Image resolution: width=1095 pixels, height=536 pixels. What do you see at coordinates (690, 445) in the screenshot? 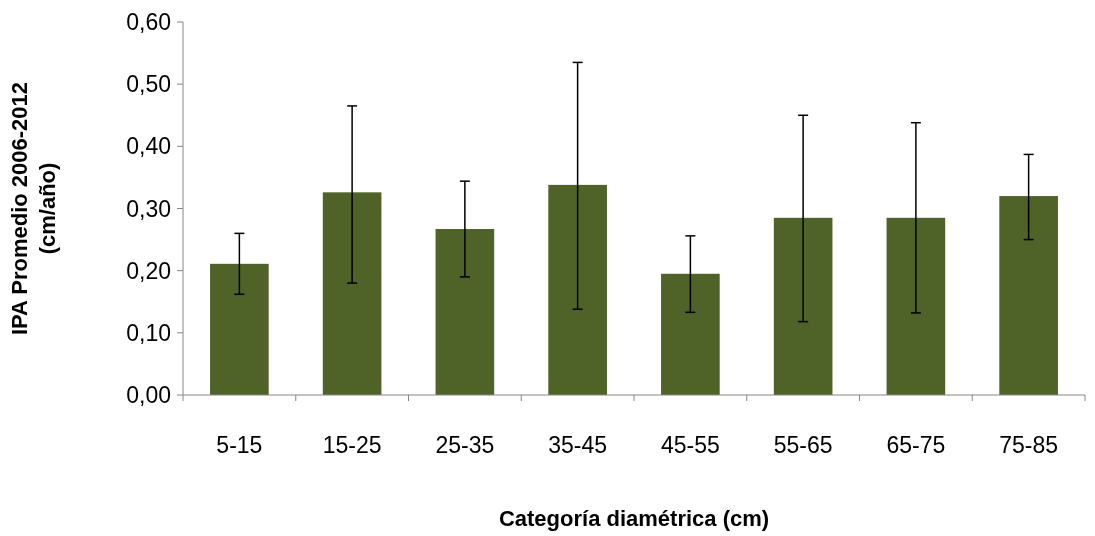
I see `x-tick-label: 45-55` at bounding box center [690, 445].